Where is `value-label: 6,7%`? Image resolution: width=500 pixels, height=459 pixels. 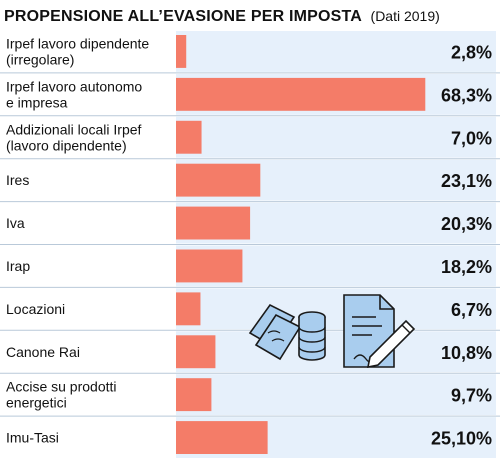 value-label: 6,7% is located at coordinates (471, 310).